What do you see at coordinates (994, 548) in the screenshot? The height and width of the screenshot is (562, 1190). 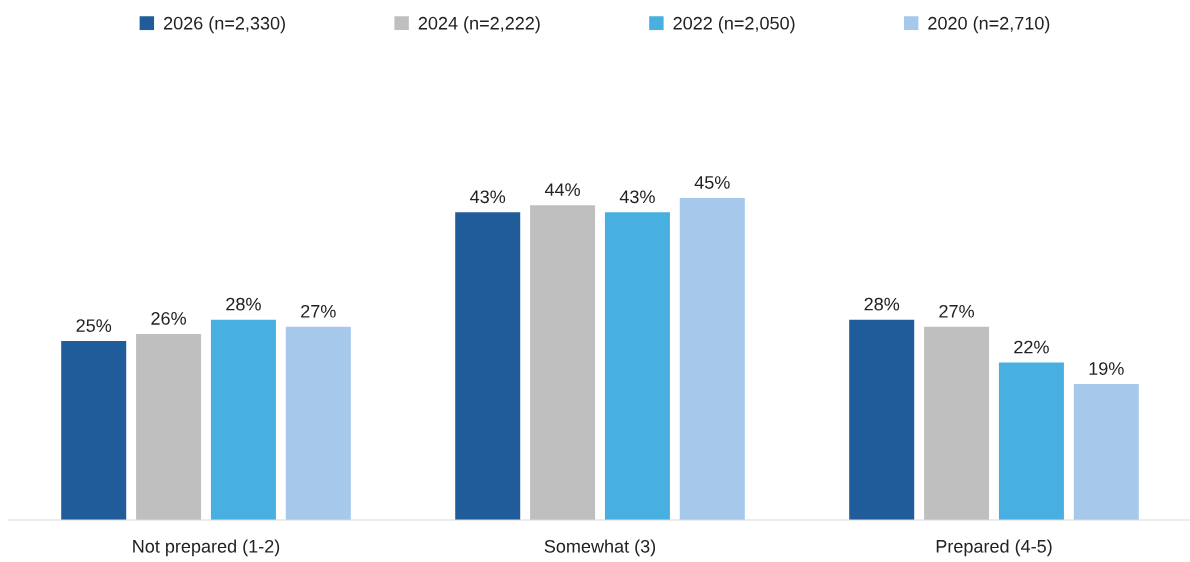 I see `x-tick-label: Prepared (4-5)` at bounding box center [994, 548].